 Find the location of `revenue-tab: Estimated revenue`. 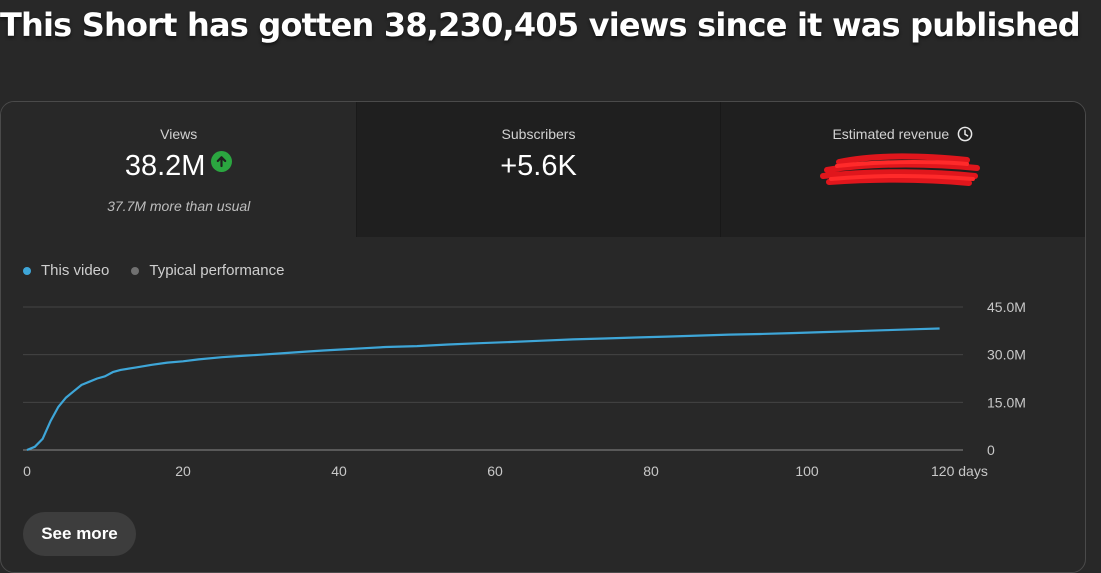

revenue-tab: Estimated revenue is located at coordinates (902, 169).